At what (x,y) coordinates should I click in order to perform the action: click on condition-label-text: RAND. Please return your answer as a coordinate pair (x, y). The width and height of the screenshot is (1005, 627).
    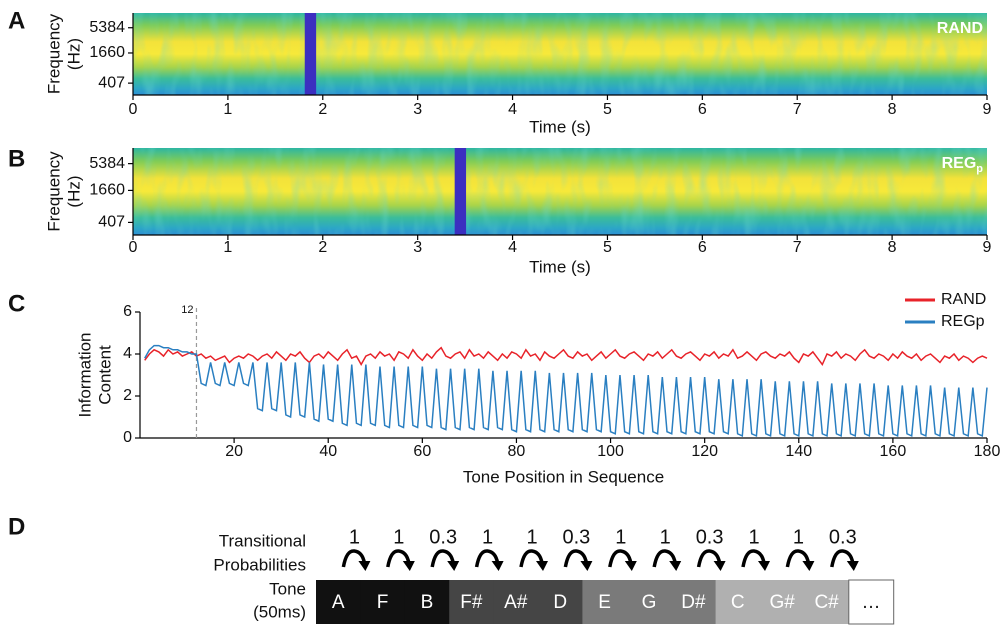
    Looking at the image, I should click on (960, 28).